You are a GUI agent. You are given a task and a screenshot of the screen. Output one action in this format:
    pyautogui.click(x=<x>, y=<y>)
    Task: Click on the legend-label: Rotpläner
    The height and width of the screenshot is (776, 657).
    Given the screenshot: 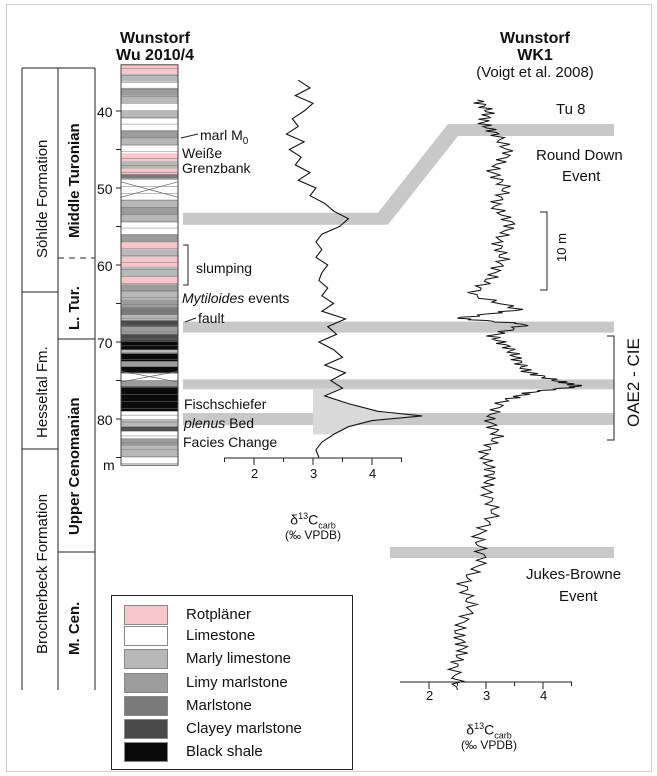 What is the action you would take?
    pyautogui.click(x=219, y=614)
    